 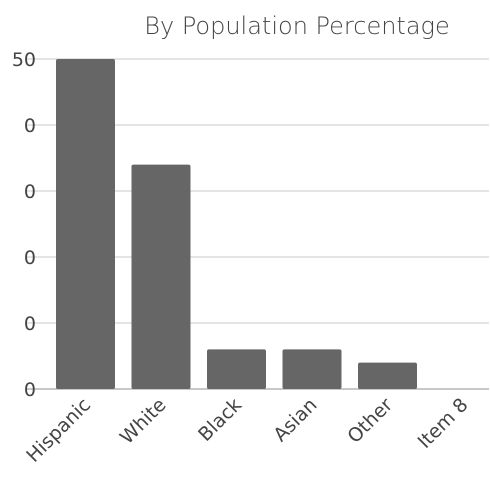 What do you see at coordinates (370, 421) in the screenshot?
I see `x-tick-label: Other` at bounding box center [370, 421].